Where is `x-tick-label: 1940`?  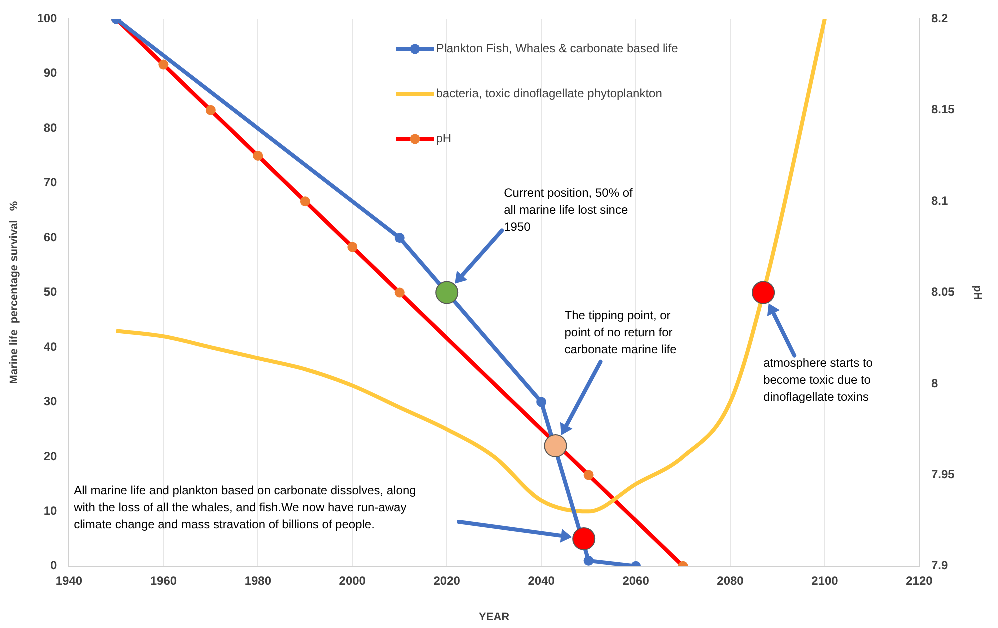 x-tick-label: 1940 is located at coordinates (69, 581).